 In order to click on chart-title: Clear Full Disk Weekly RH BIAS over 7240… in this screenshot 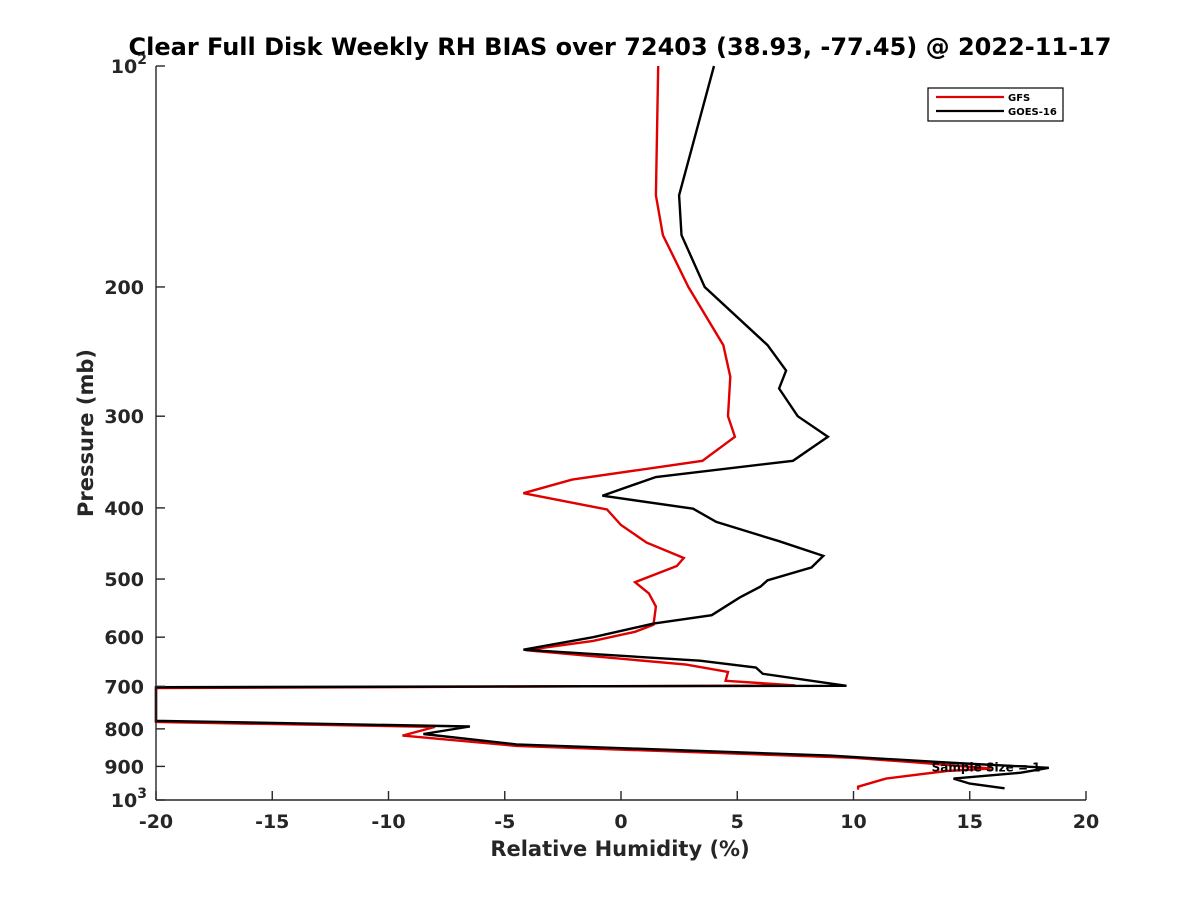, I will do `click(620, 47)`.